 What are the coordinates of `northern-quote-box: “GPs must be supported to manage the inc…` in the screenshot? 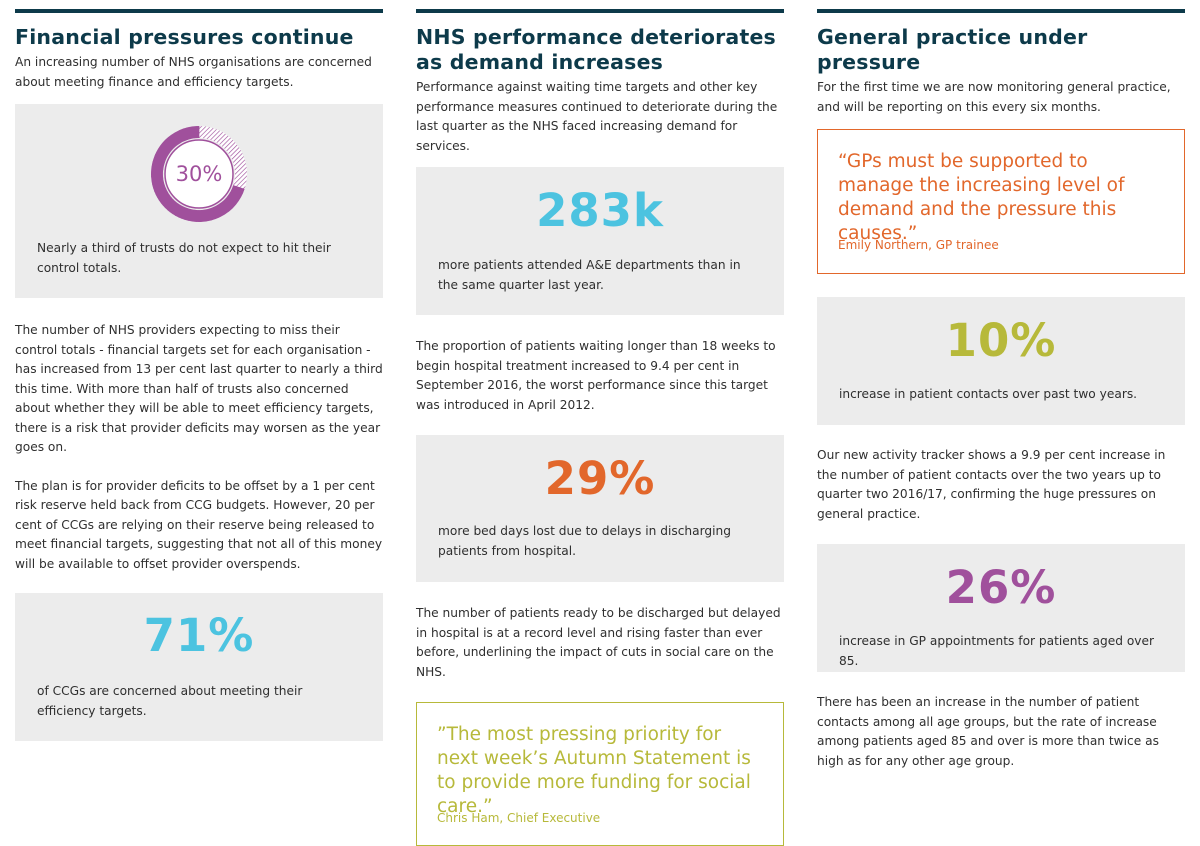 It's located at (1001, 201).